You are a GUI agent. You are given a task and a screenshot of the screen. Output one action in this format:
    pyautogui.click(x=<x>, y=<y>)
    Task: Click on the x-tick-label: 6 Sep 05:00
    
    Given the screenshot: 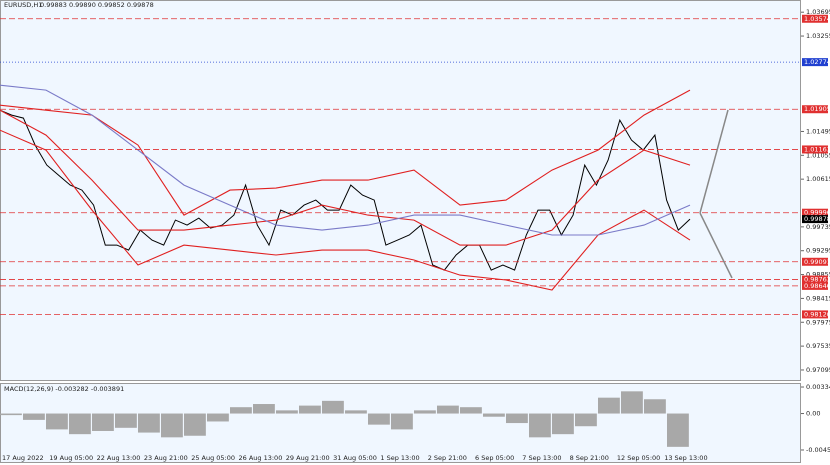 What is the action you would take?
    pyautogui.click(x=494, y=458)
    